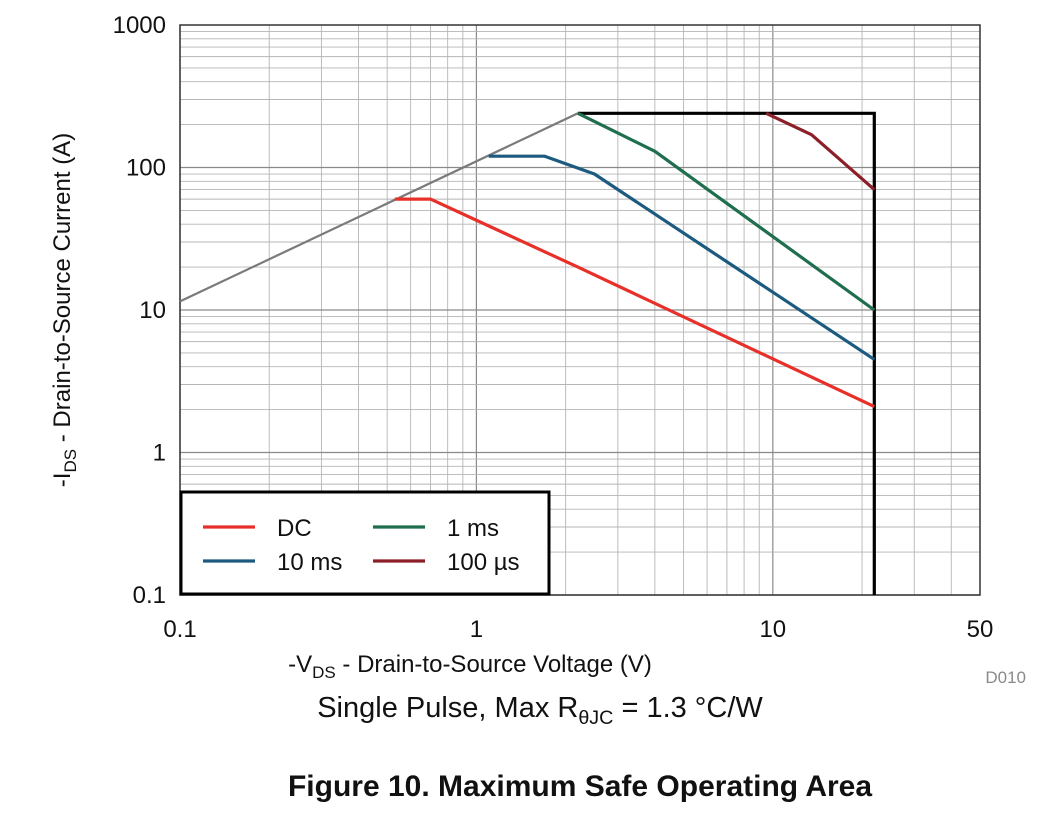  What do you see at coordinates (476, 629) in the screenshot?
I see `x-tick-label: 1` at bounding box center [476, 629].